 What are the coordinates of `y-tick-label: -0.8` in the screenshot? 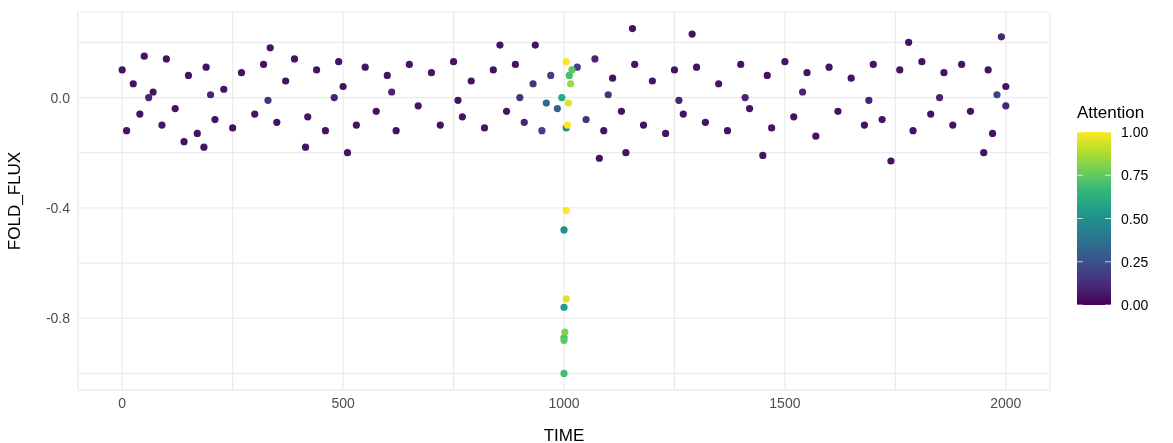 It's located at (58, 318).